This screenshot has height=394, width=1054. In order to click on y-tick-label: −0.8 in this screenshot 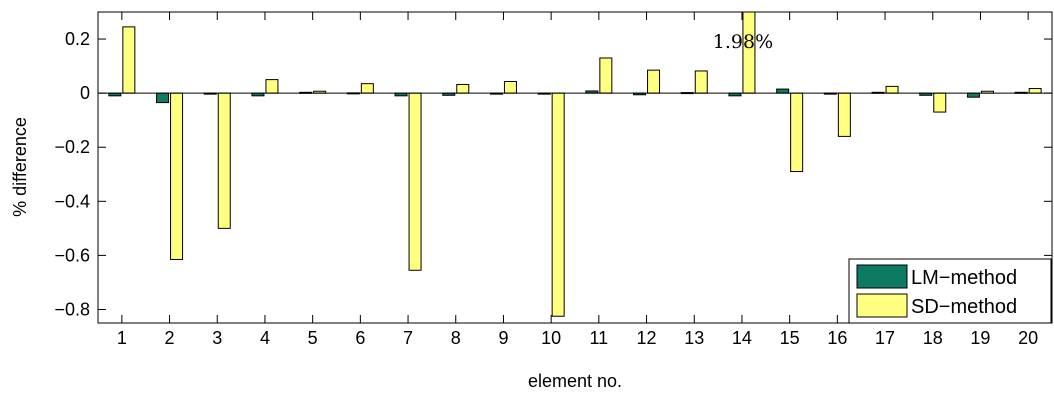, I will do `click(72, 309)`.